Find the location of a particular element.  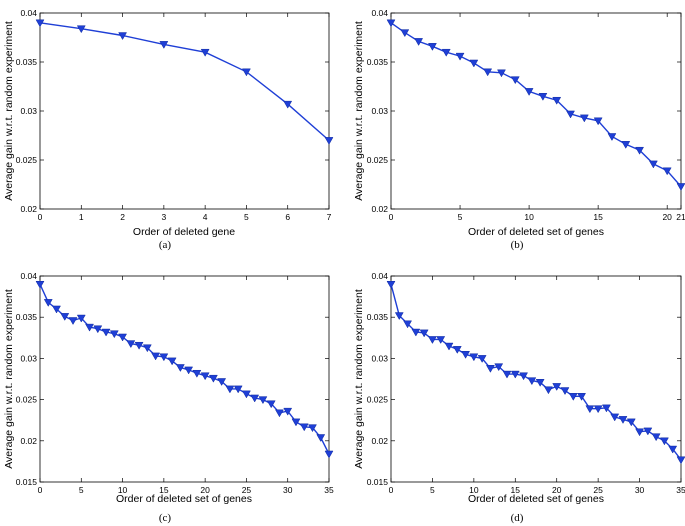

panel-caption: (c) is located at coordinates (165, 518).